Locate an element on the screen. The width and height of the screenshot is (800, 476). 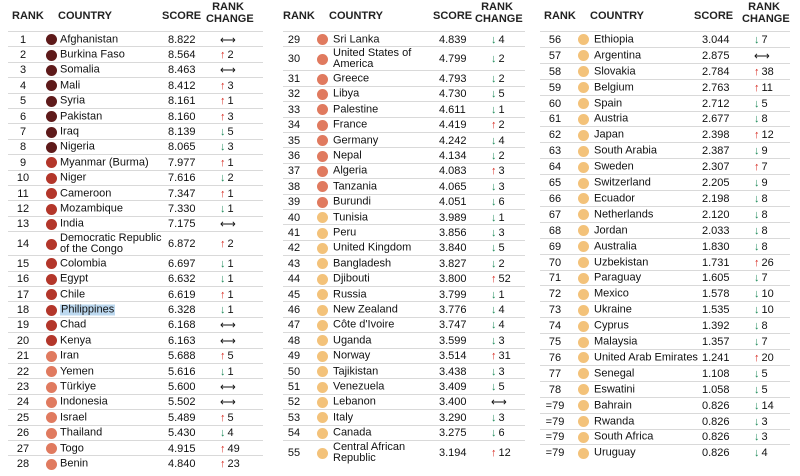
country-cell: Pakistan is located at coordinates (81, 116).